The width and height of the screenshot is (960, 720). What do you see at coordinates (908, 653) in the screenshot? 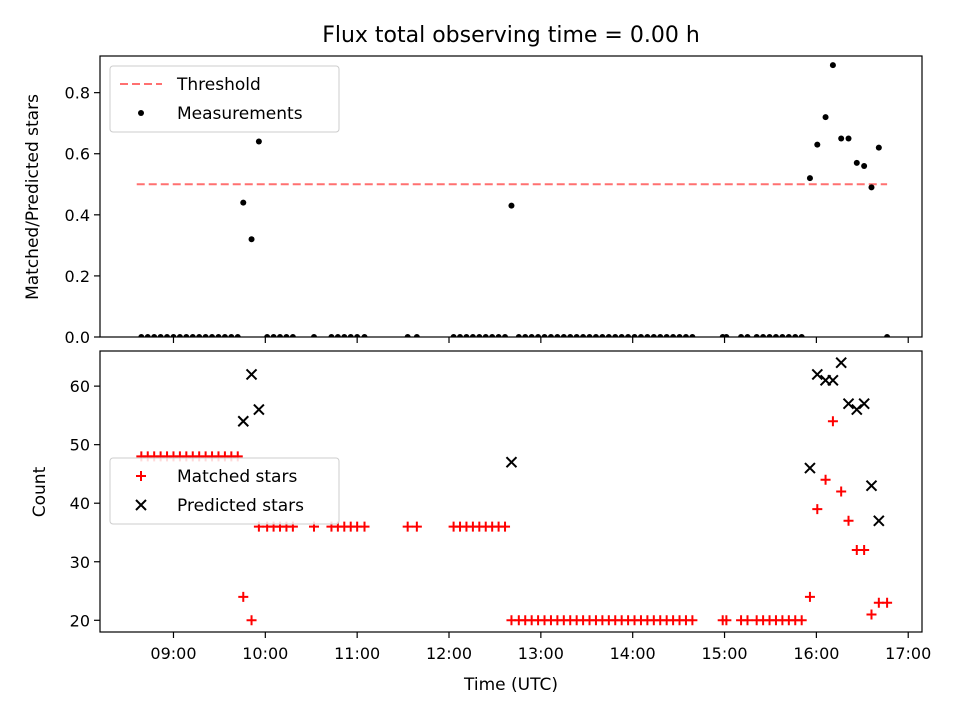
I see `x-tick-label: 17:00` at bounding box center [908, 653].